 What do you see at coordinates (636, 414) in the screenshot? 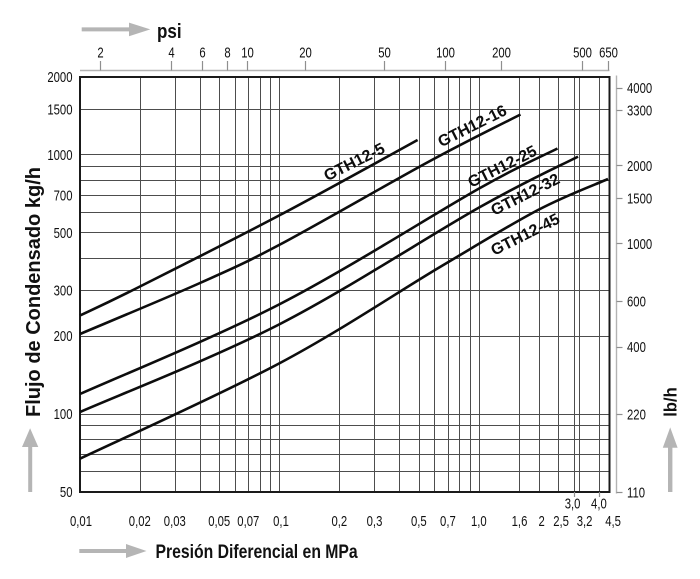
I see `svg-text: 220` at bounding box center [636, 414].